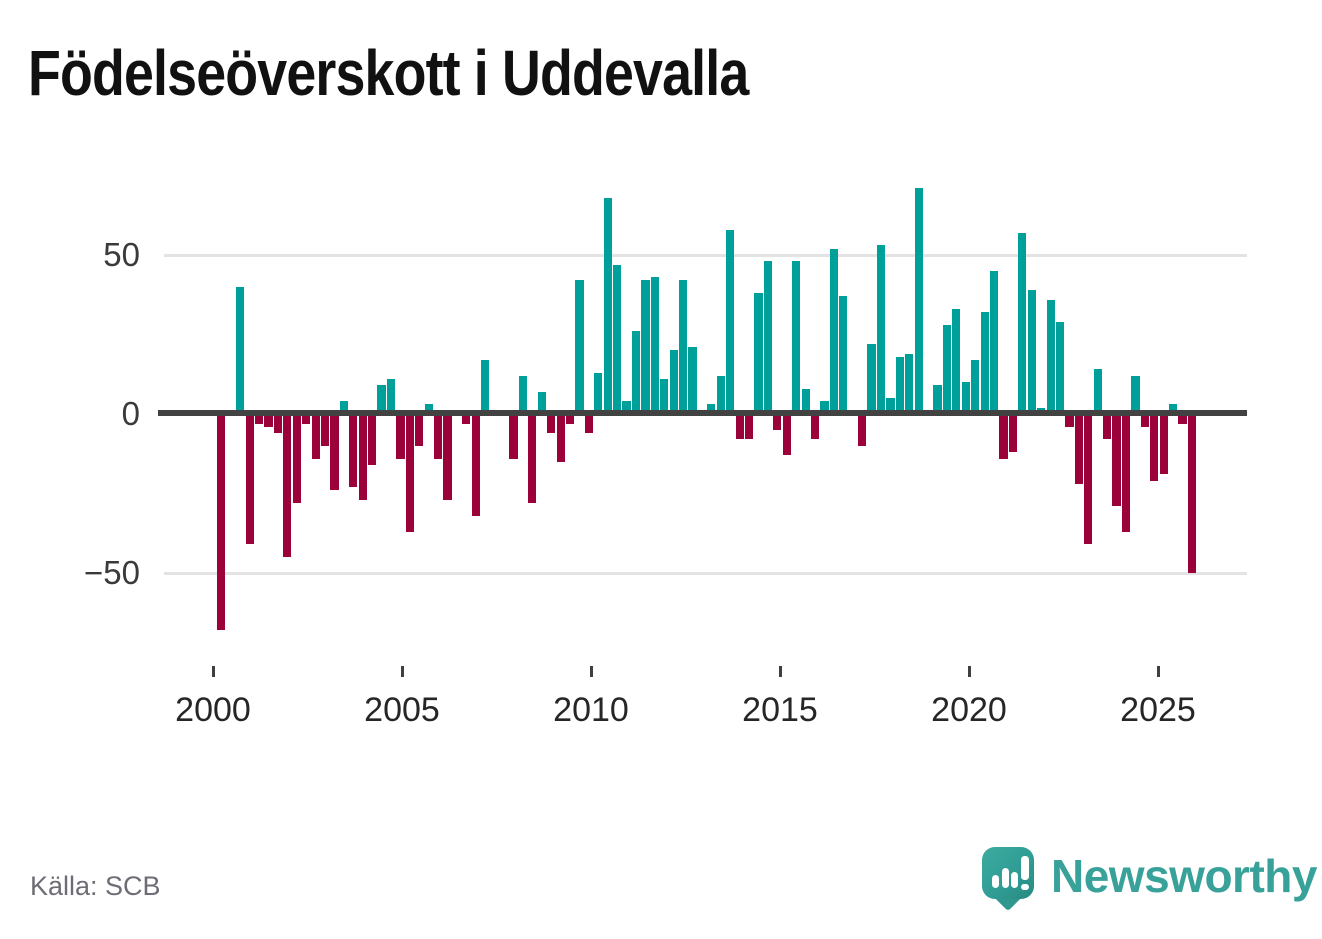 The width and height of the screenshot is (1322, 939). I want to click on x-tick-2020, so click(969, 671).